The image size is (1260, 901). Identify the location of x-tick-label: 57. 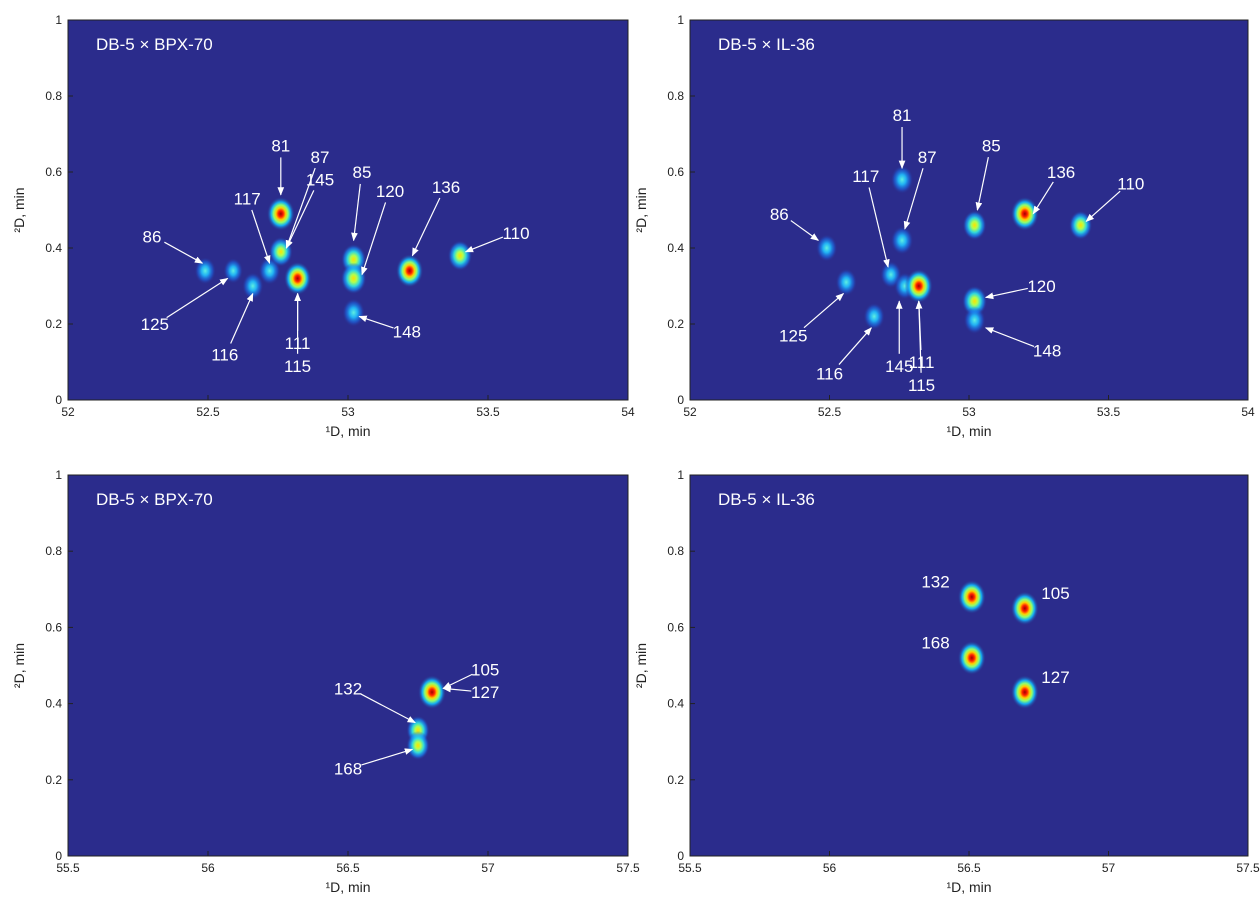
(1109, 868).